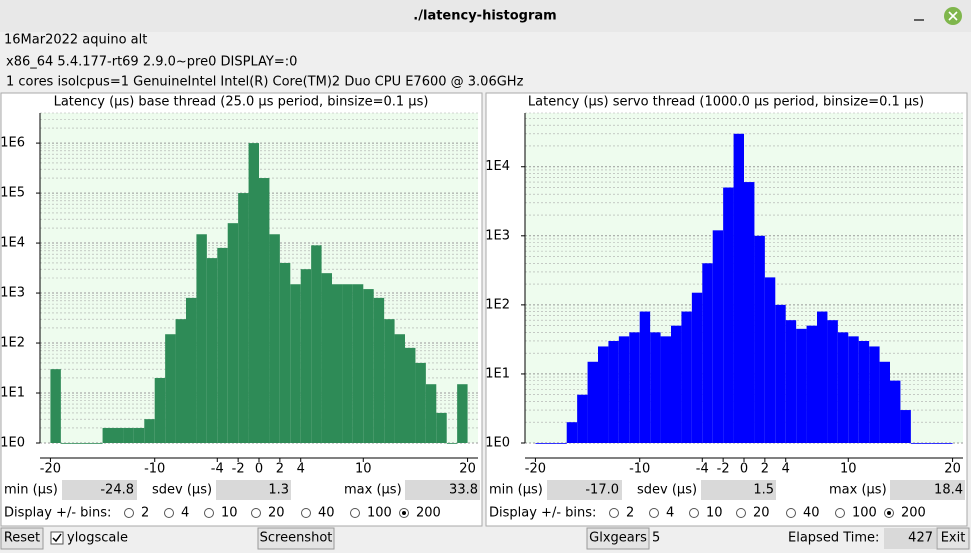 This screenshot has height=553, width=971. Describe the element at coordinates (12, 393) in the screenshot. I see `y-tick-label: 1E1` at that location.